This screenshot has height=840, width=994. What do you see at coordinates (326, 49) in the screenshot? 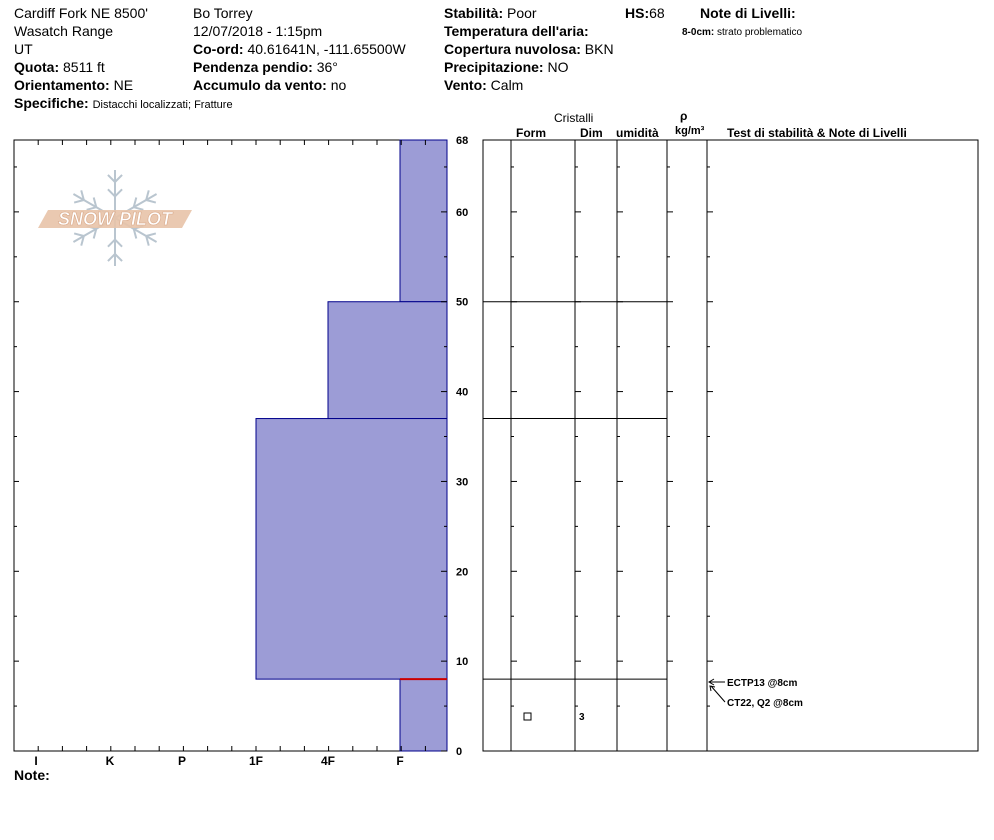
I see `coord-value: 40.61641N, -111.65500W` at bounding box center [326, 49].